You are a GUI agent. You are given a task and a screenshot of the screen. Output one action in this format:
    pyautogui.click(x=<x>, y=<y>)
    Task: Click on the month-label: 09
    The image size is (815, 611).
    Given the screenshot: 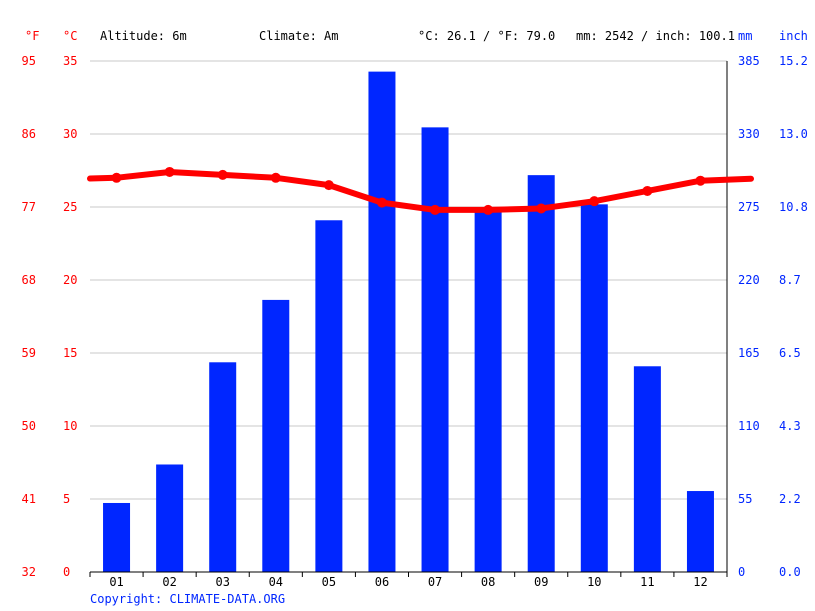 What is the action you would take?
    pyautogui.click(x=541, y=582)
    